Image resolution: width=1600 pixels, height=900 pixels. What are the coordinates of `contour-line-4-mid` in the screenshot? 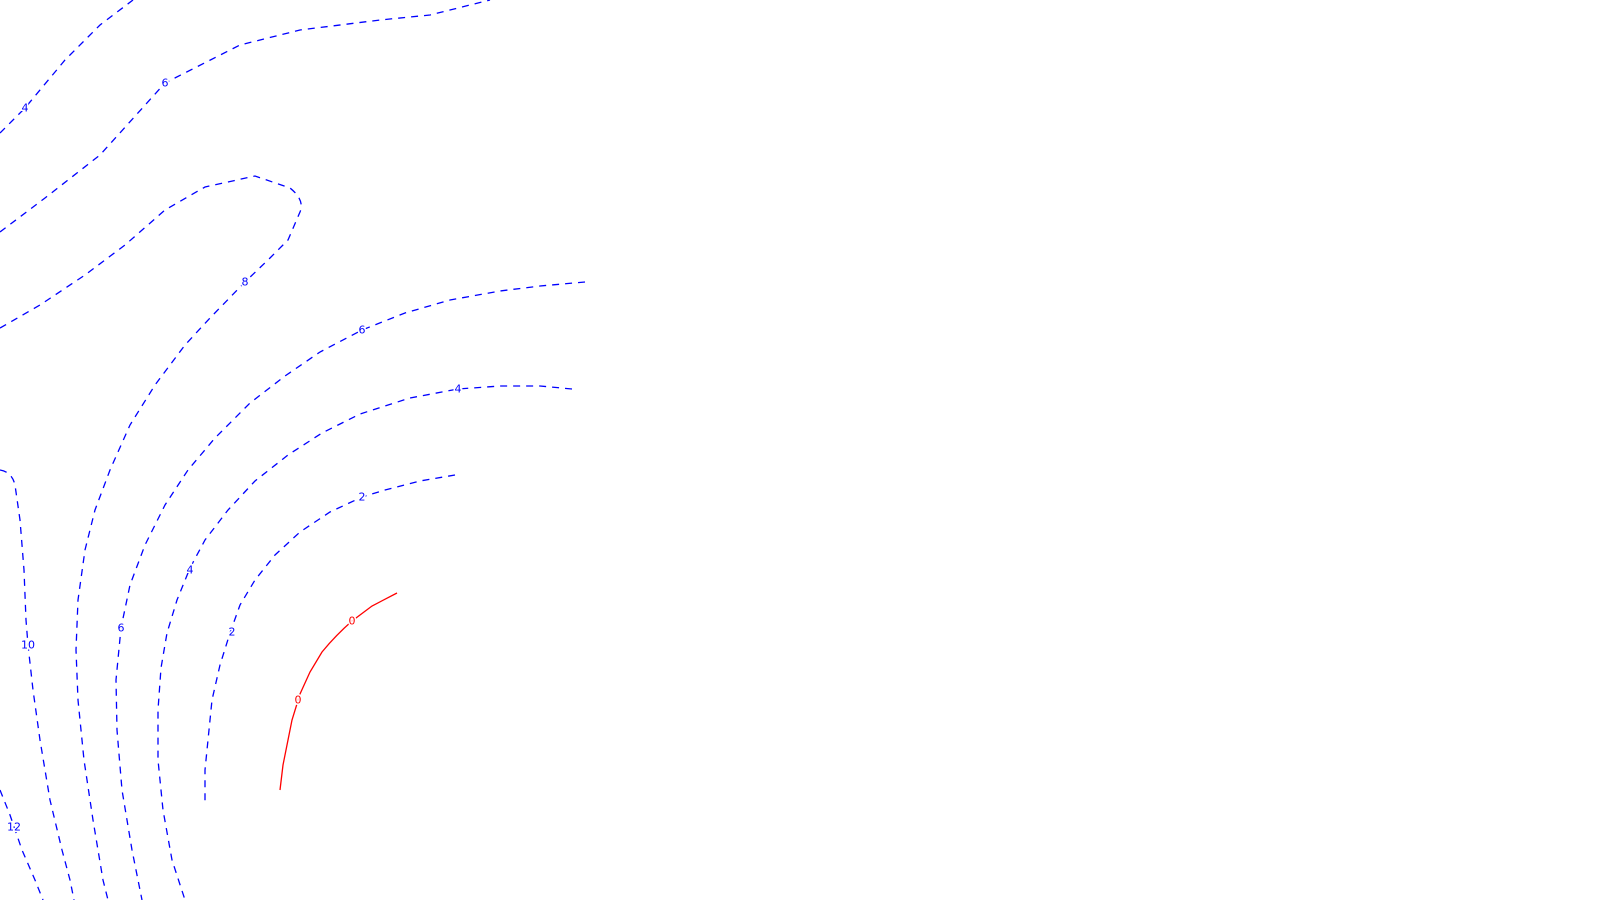 It's located at (365, 642).